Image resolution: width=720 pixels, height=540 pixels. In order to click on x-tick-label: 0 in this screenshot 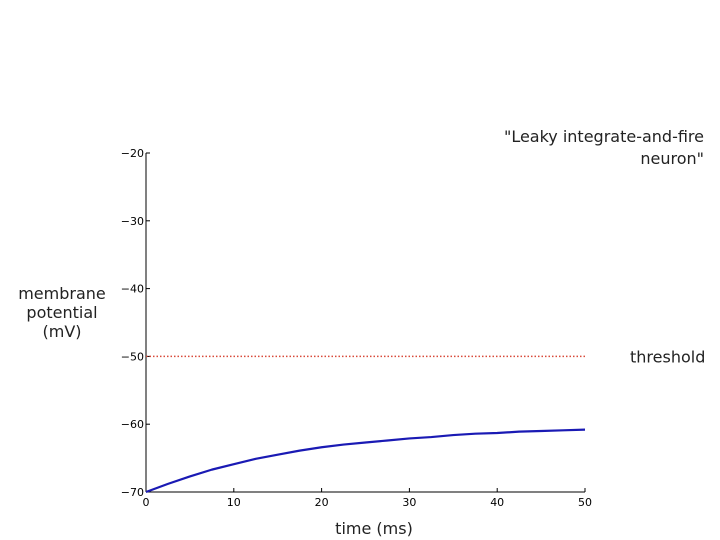, I will do `click(146, 502)`.